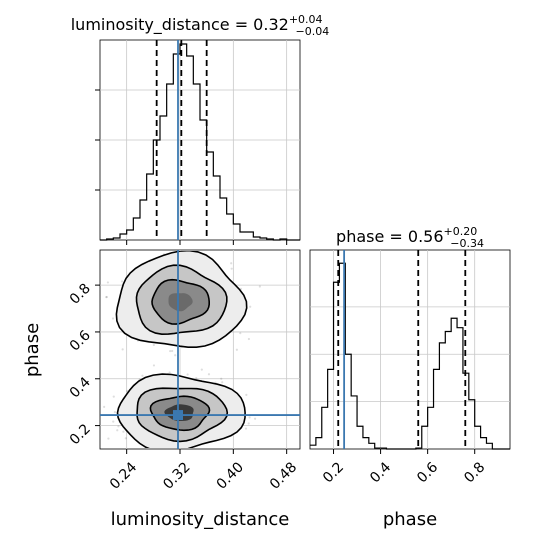 The height and width of the screenshot is (550, 550). What do you see at coordinates (410, 237) in the screenshot?
I see `phase-title: phase = 0.56+0.20 −0.34` at bounding box center [410, 237].